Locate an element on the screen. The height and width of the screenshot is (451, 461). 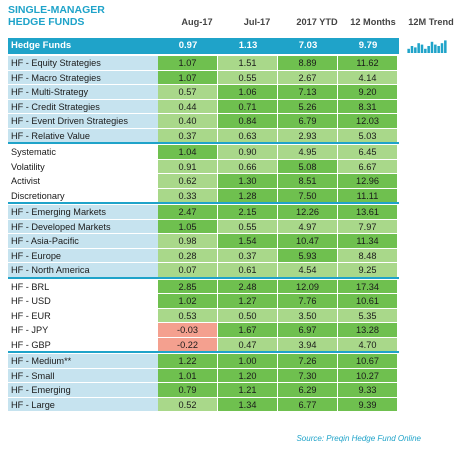
headline-value: 7.03 is located at coordinates (308, 45).